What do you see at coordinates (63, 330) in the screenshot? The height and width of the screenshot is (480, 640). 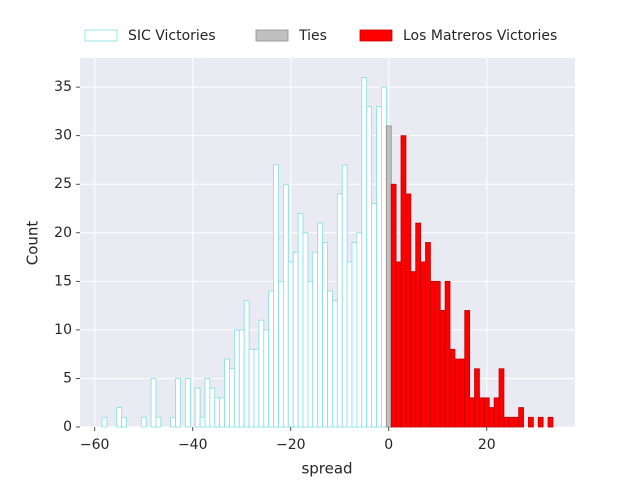 I see `y-tick-label: 10` at bounding box center [63, 330].